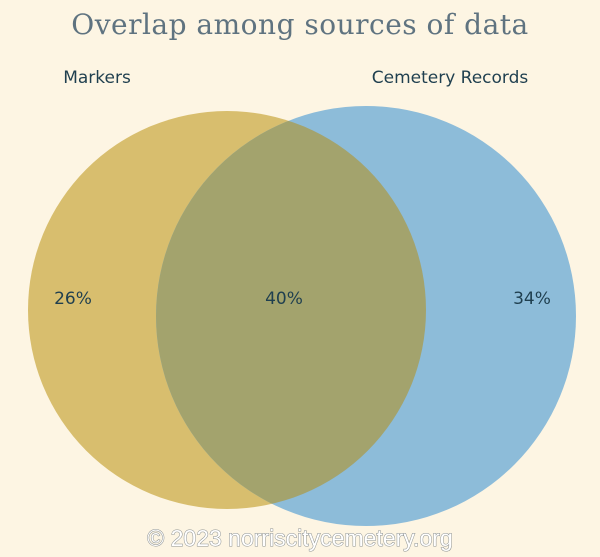 The width and height of the screenshot is (600, 557). I want to click on diagram-title: Overlap among sources of data, so click(300, 24).